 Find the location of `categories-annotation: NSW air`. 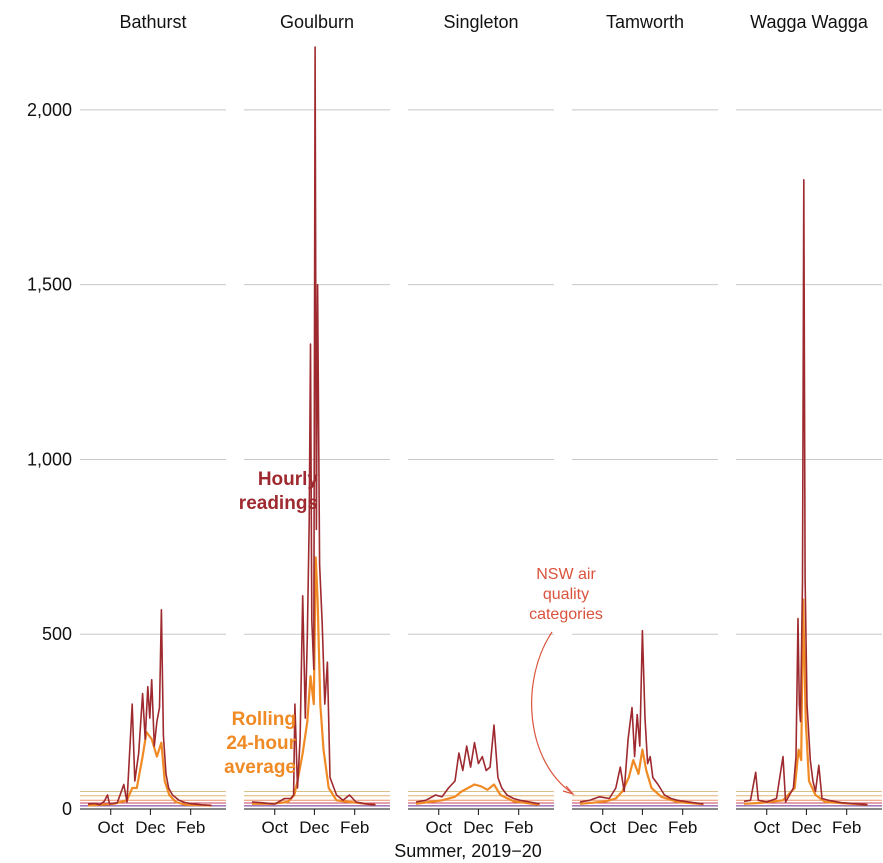

categories-annotation: NSW air is located at coordinates (566, 574).